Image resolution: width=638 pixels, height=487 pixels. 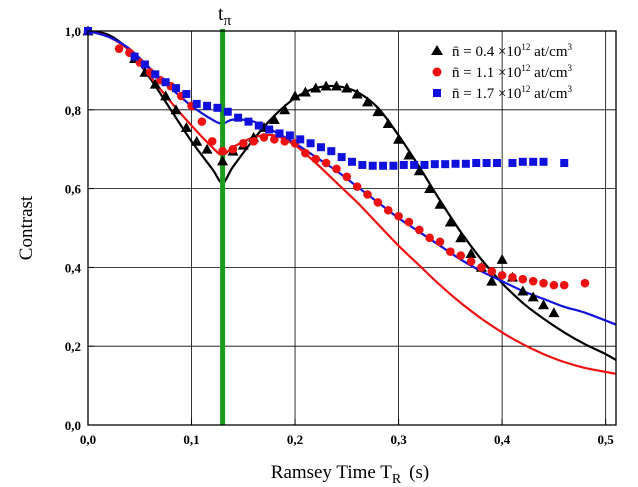 I want to click on x-axis-title: Ramsey Time TR (s), so click(x=350, y=474).